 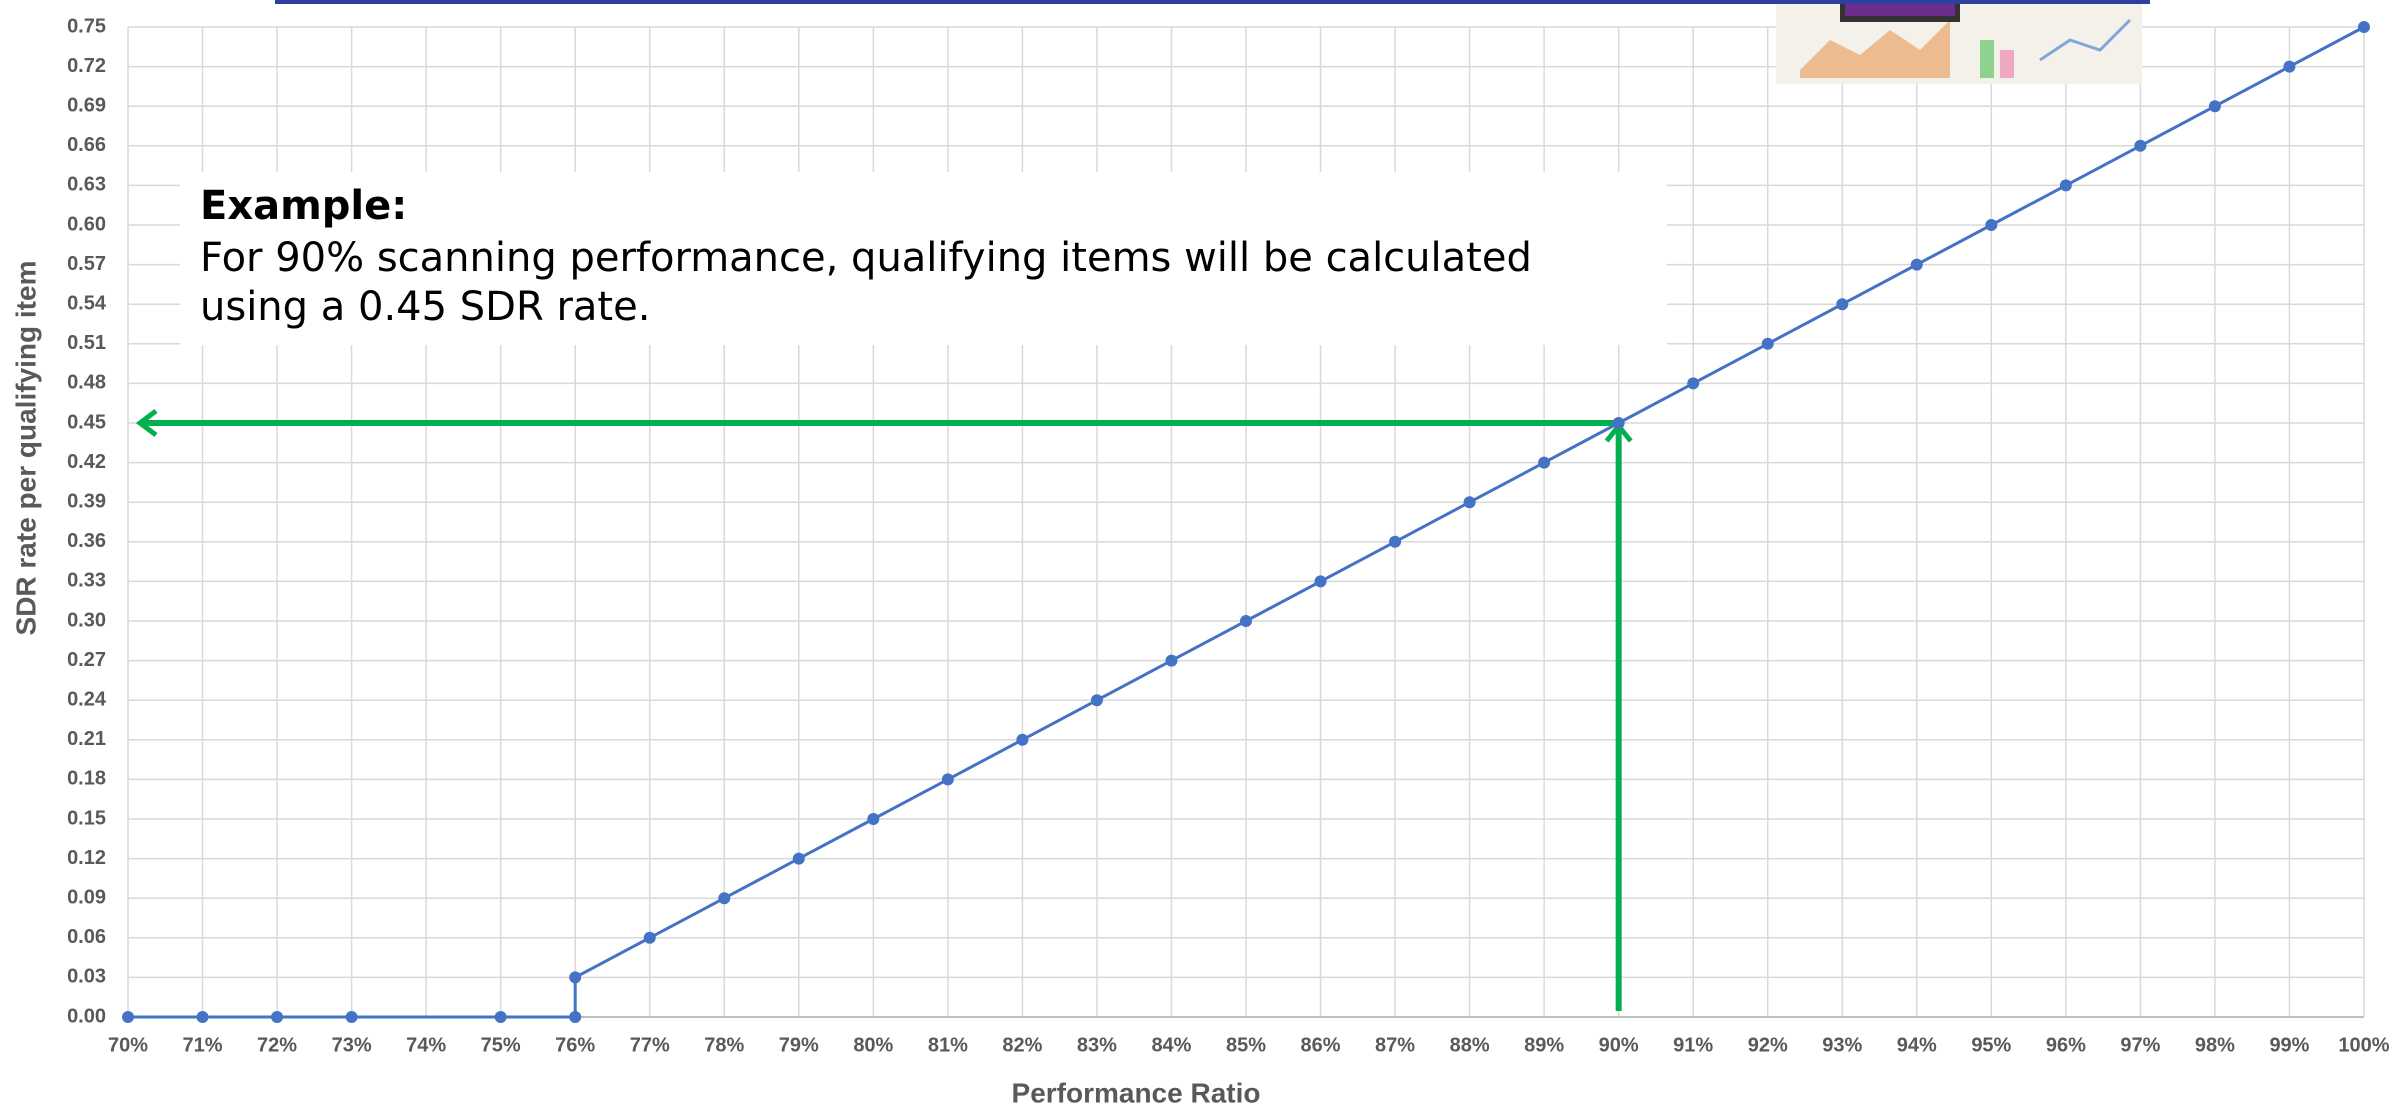 What do you see at coordinates (426, 1045) in the screenshot?
I see `x-tick-label: 74%` at bounding box center [426, 1045].